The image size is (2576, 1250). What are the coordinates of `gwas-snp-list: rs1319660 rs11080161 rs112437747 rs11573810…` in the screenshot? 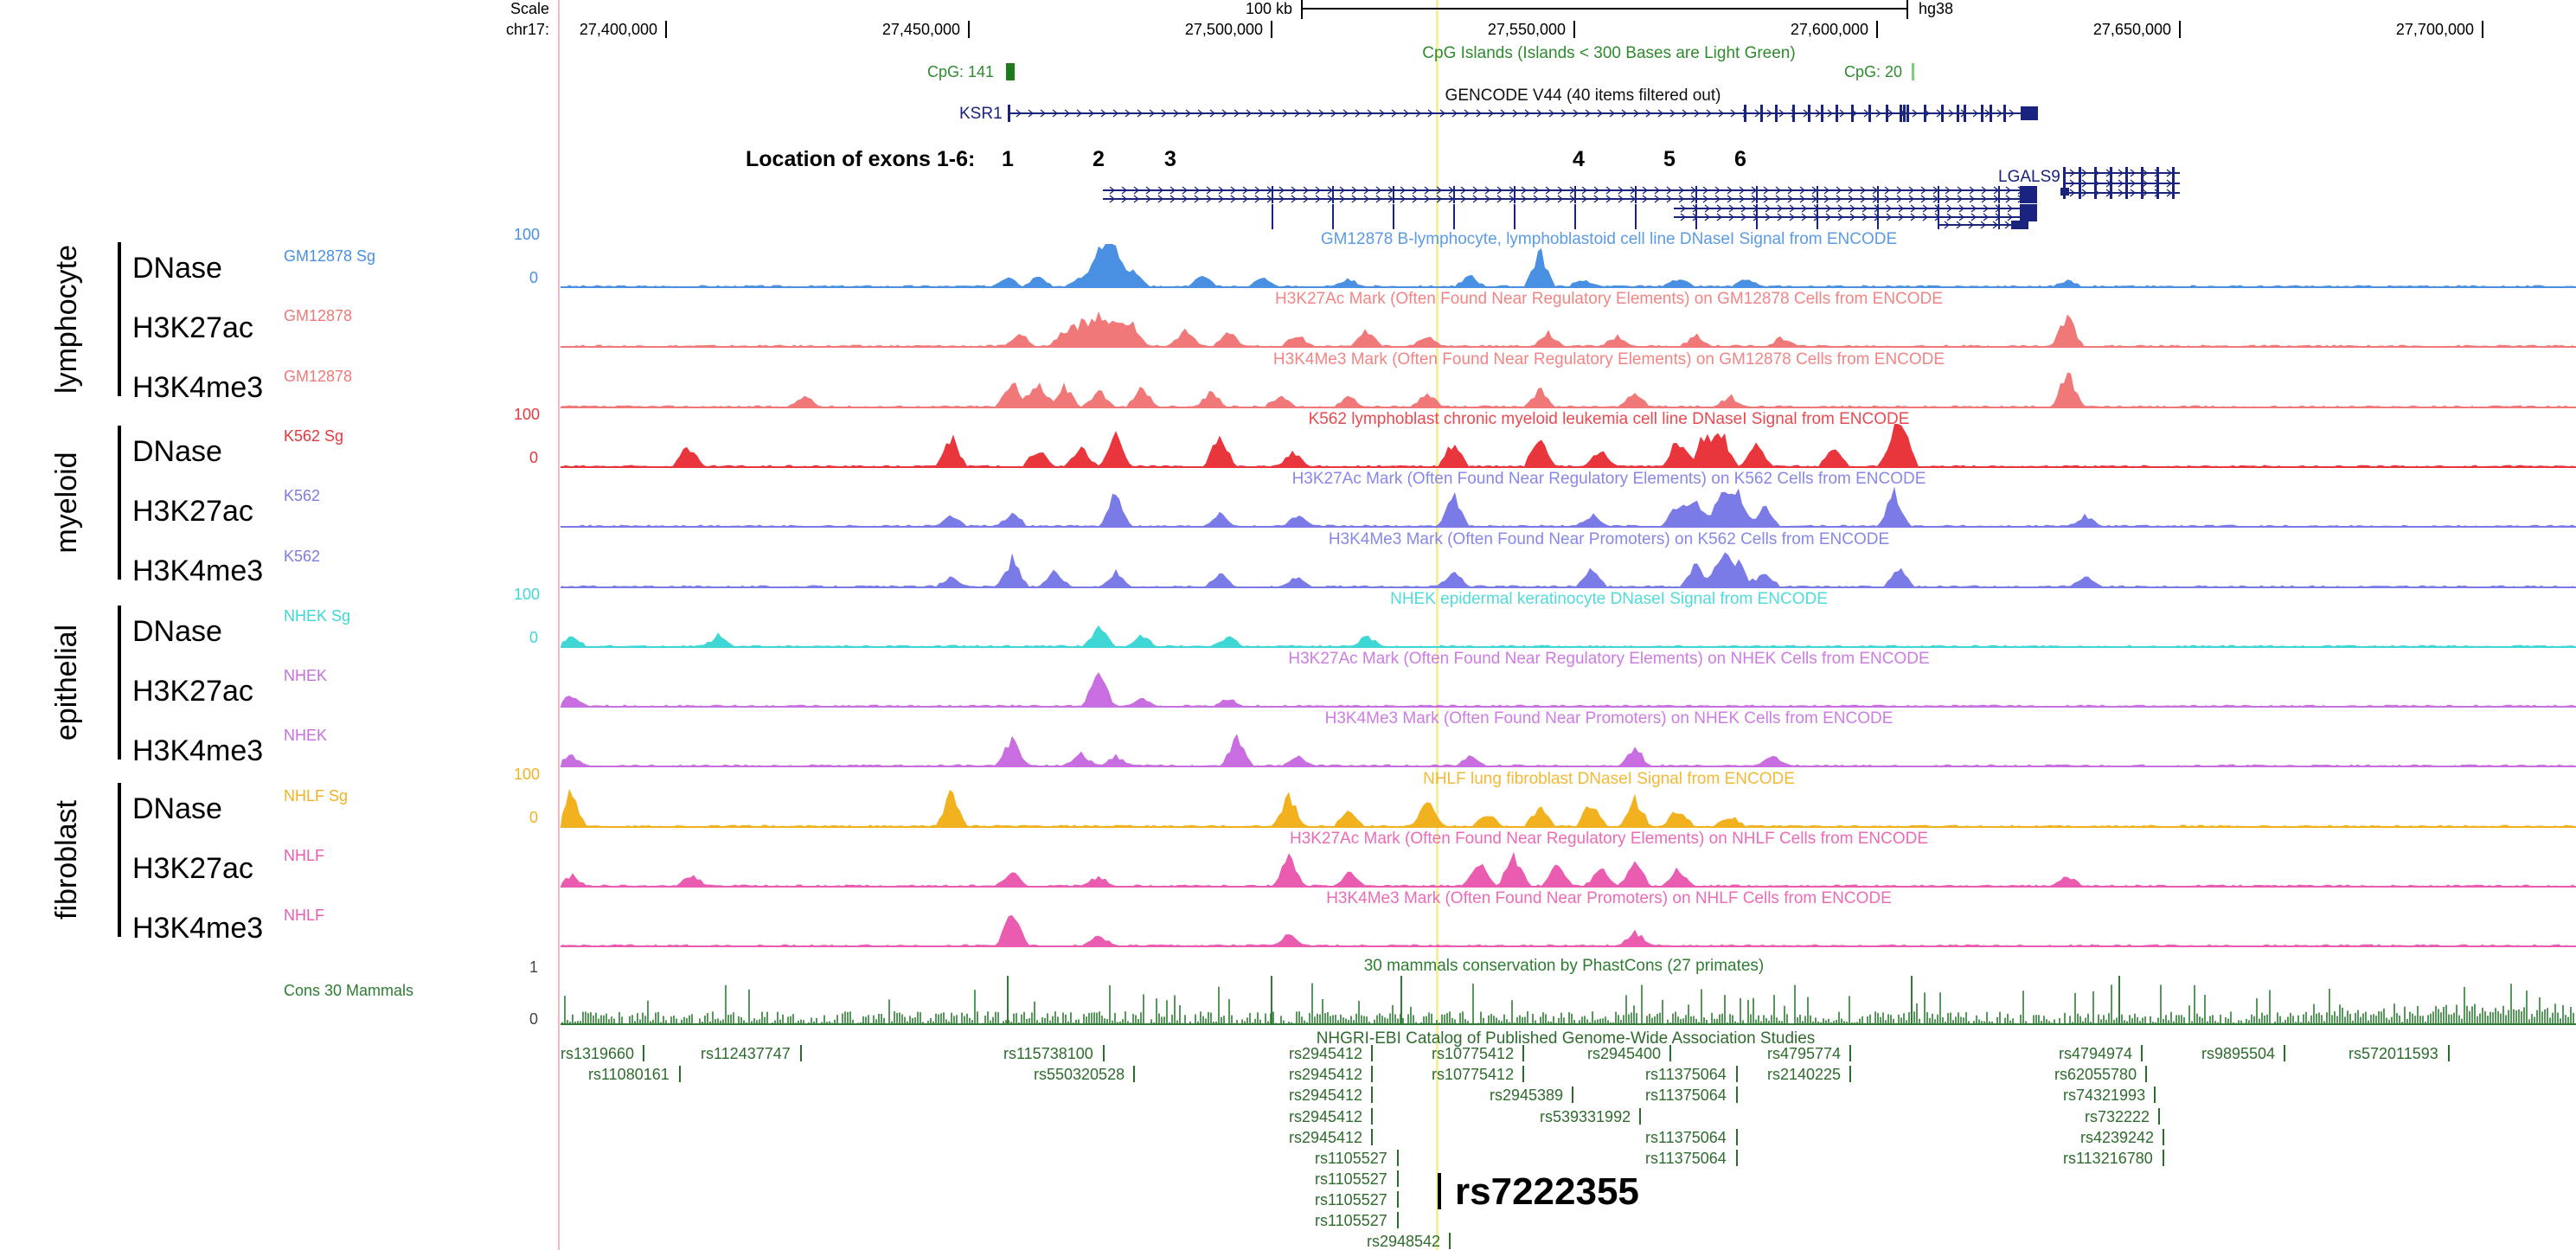 It's located at (1505, 1147).